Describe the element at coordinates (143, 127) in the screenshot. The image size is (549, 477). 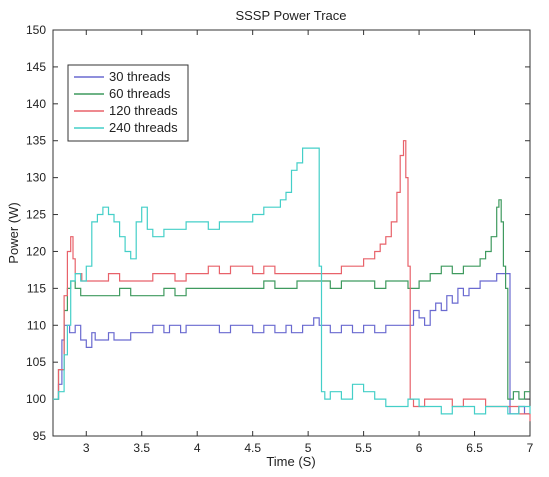
I see `legend-label-3: 240 threads` at that location.